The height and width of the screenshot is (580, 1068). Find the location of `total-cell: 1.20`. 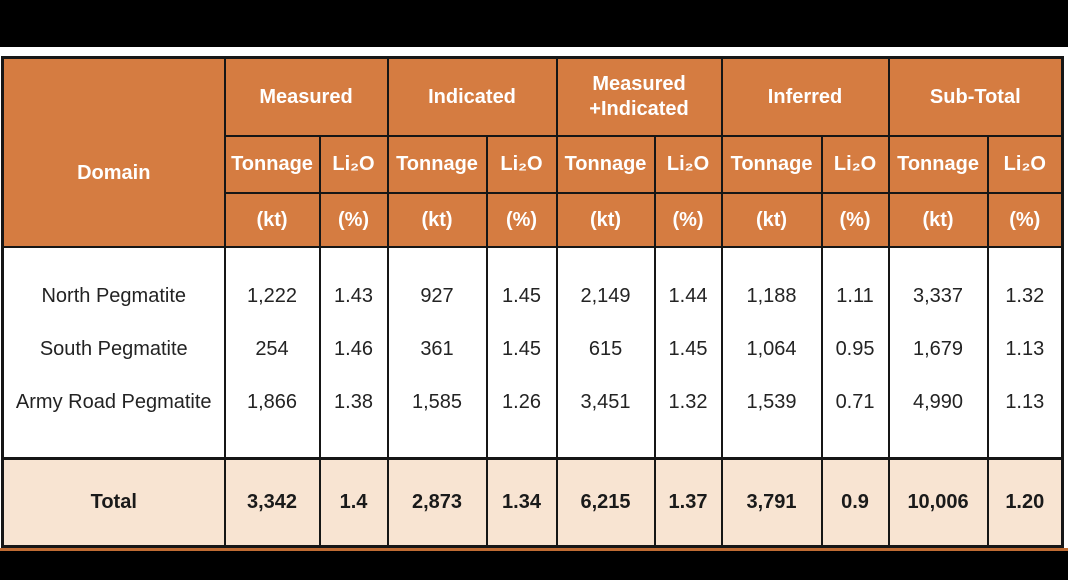

total-cell: 1.20 is located at coordinates (1025, 502).